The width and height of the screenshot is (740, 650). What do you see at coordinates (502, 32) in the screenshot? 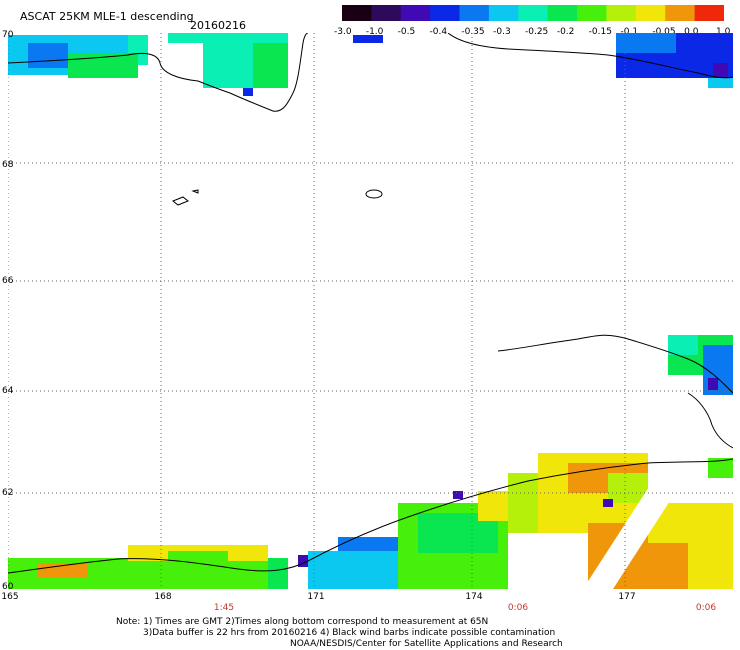
I see `color-scale-label: -0.3` at bounding box center [502, 32].